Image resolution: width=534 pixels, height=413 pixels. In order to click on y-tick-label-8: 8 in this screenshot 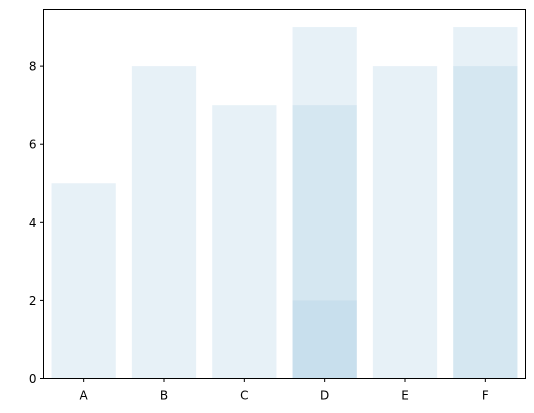, I will do `click(33, 67)`.